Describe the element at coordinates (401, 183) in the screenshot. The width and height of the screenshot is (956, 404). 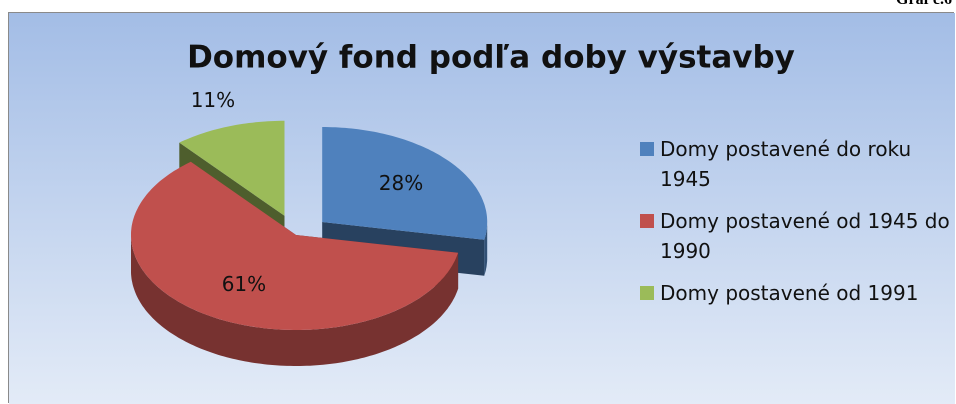
I see `data-label: 28%` at that location.